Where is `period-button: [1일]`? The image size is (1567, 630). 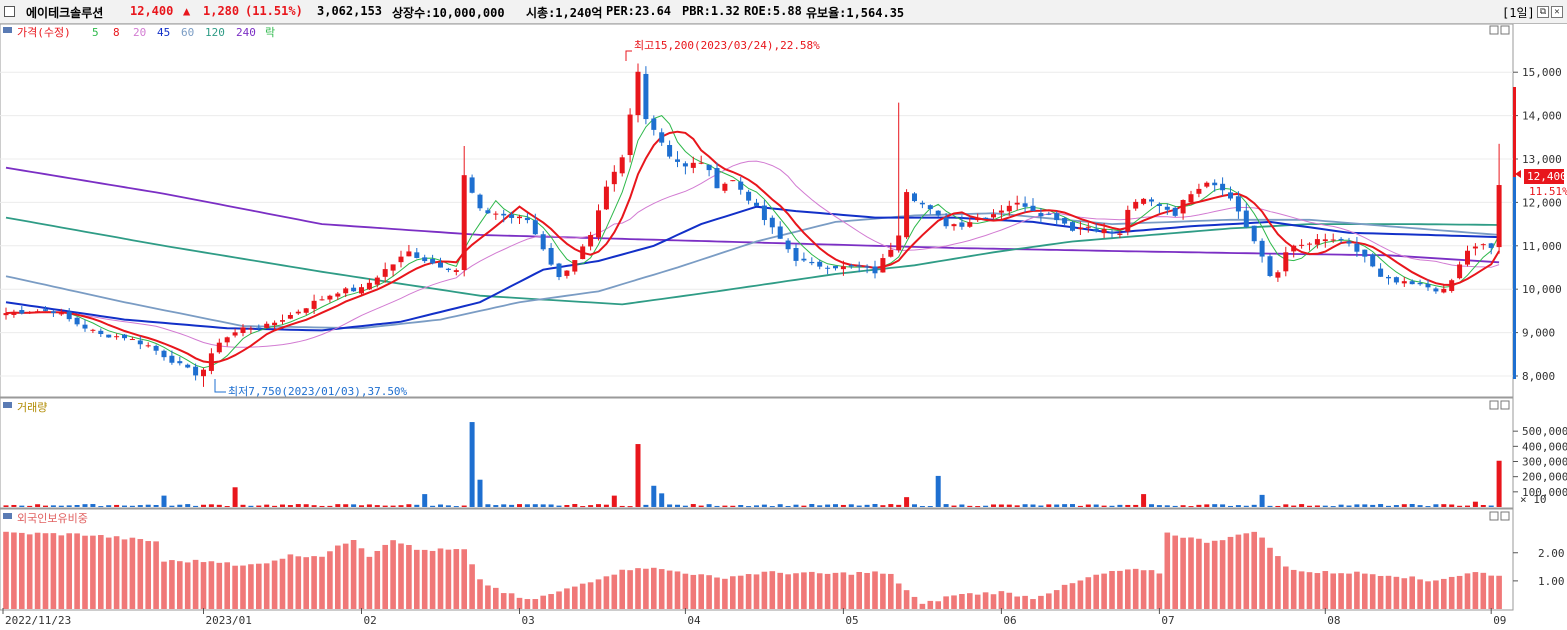 period-button: [1일] is located at coordinates (1518, 13).